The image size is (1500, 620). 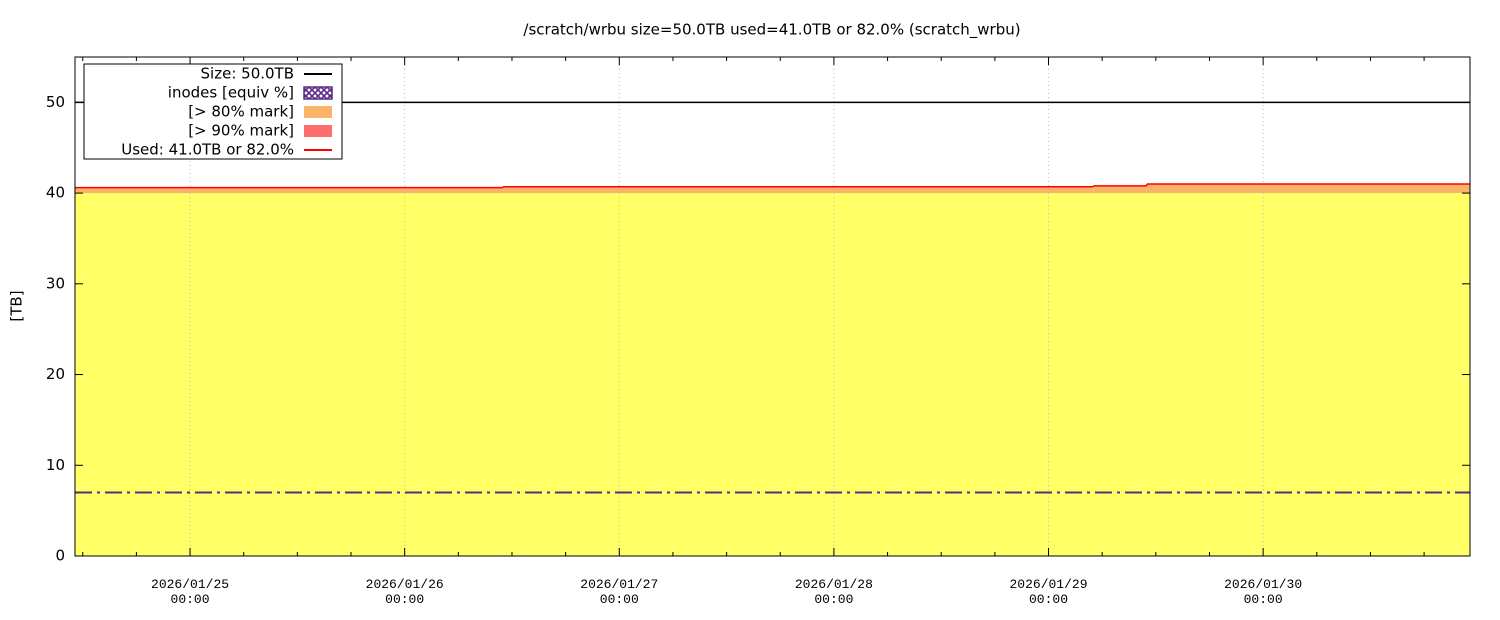 What do you see at coordinates (241, 112) in the screenshot?
I see `legend-label: [> 80% mark]` at bounding box center [241, 112].